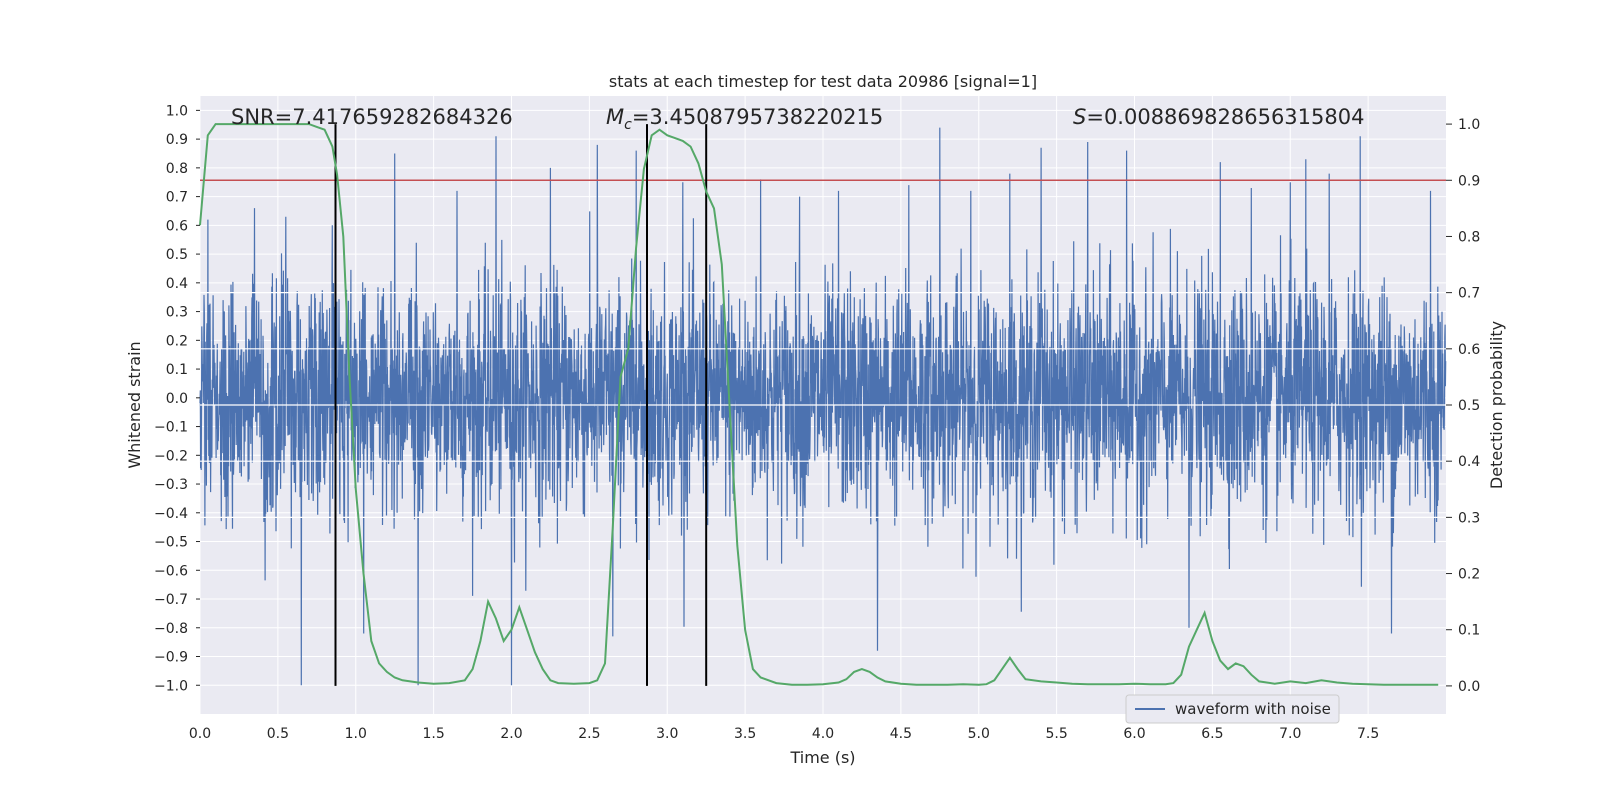 This screenshot has width=1600, height=800. I want to click on x-tick-label: 6.0, so click(1134, 734).